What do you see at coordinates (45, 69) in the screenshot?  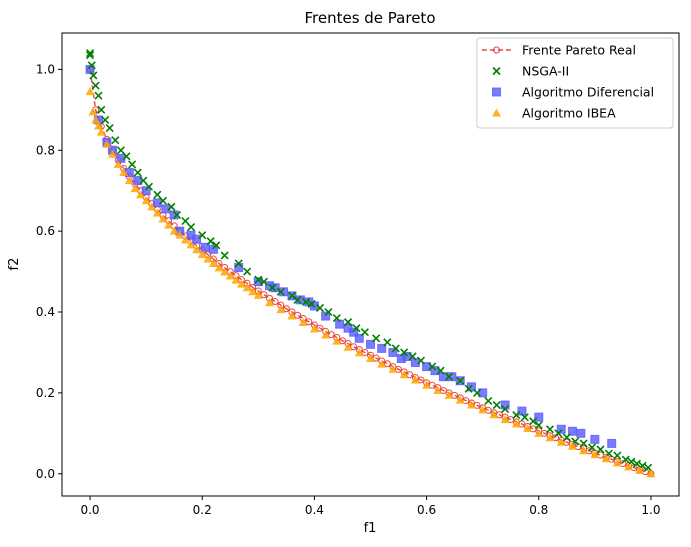 I see `y-tick-label: 1.0` at bounding box center [45, 69].